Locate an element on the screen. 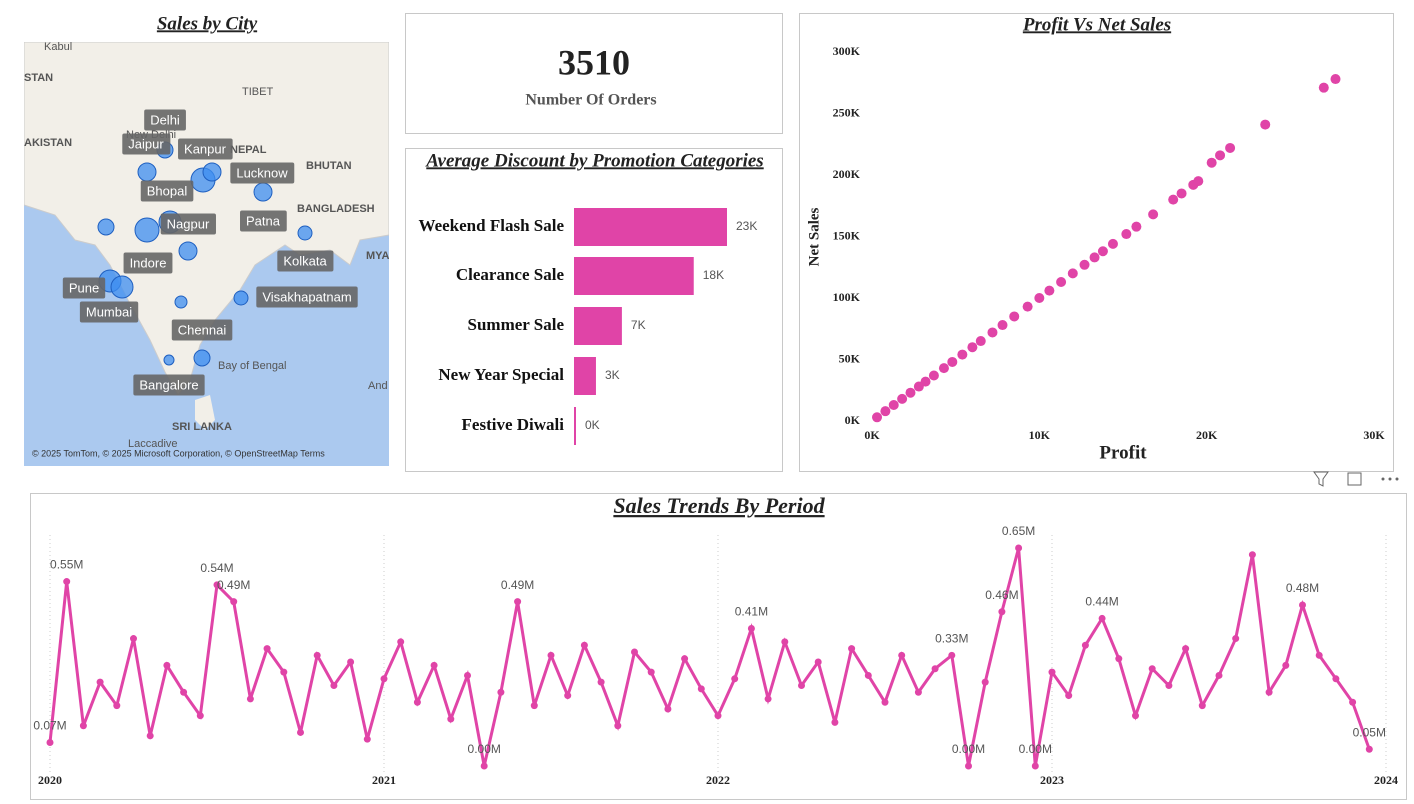 The image size is (1414, 804). city-label: Delhi is located at coordinates (165, 119).